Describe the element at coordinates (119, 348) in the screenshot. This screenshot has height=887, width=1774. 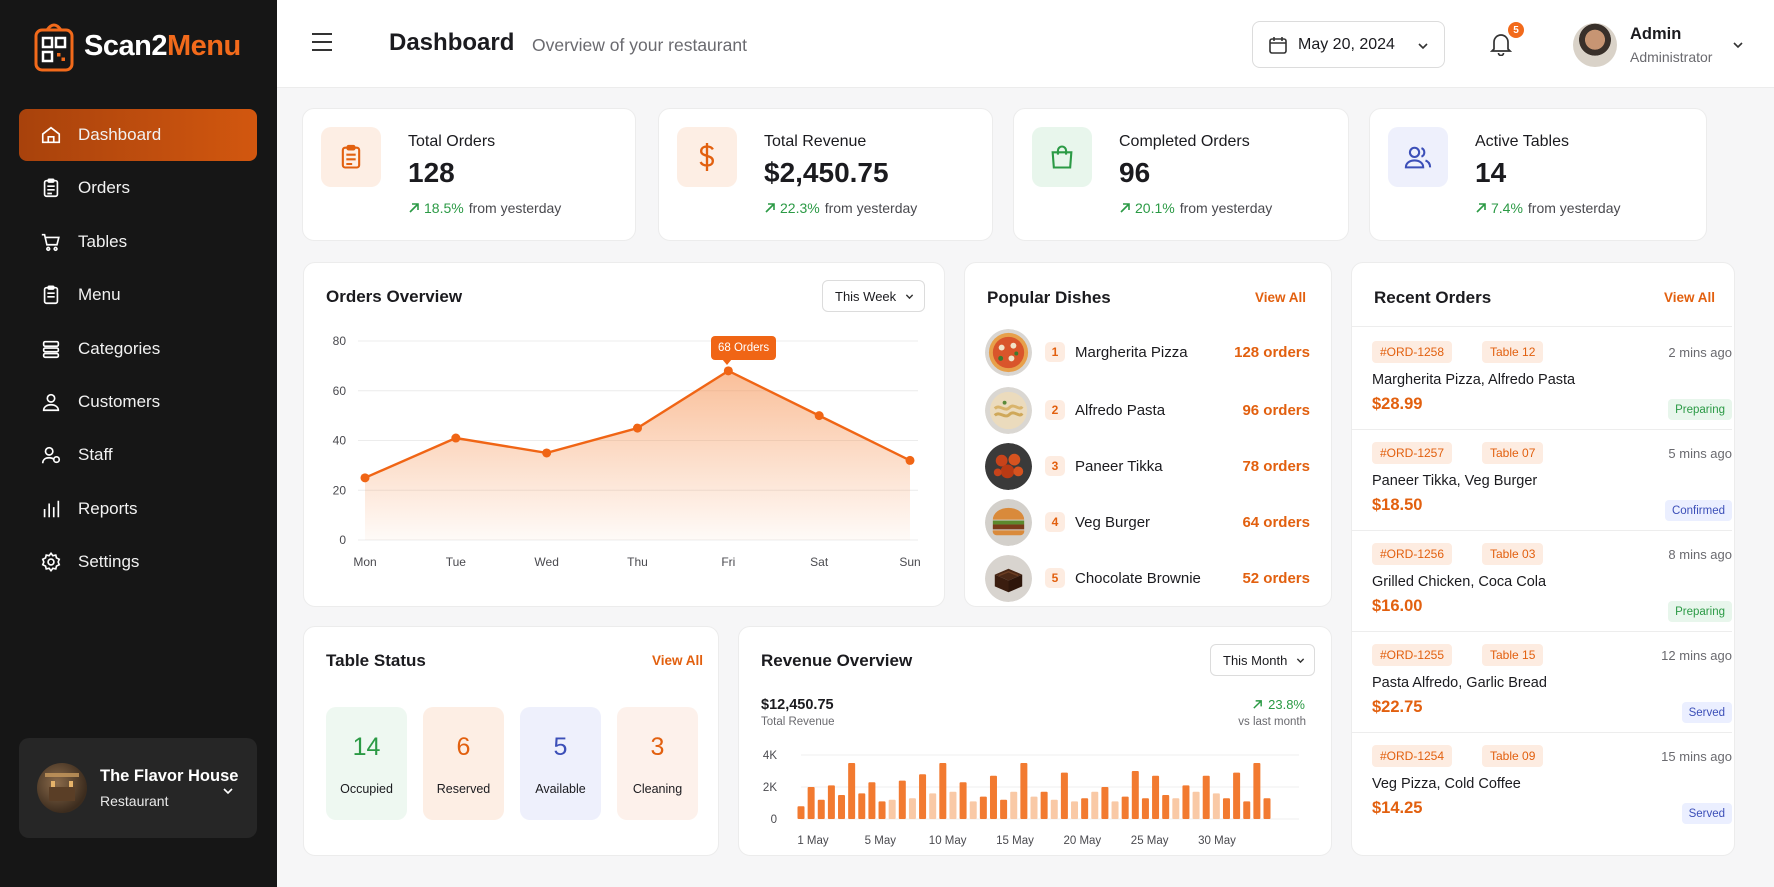
I see `sidebar-item-label: Categories` at that location.